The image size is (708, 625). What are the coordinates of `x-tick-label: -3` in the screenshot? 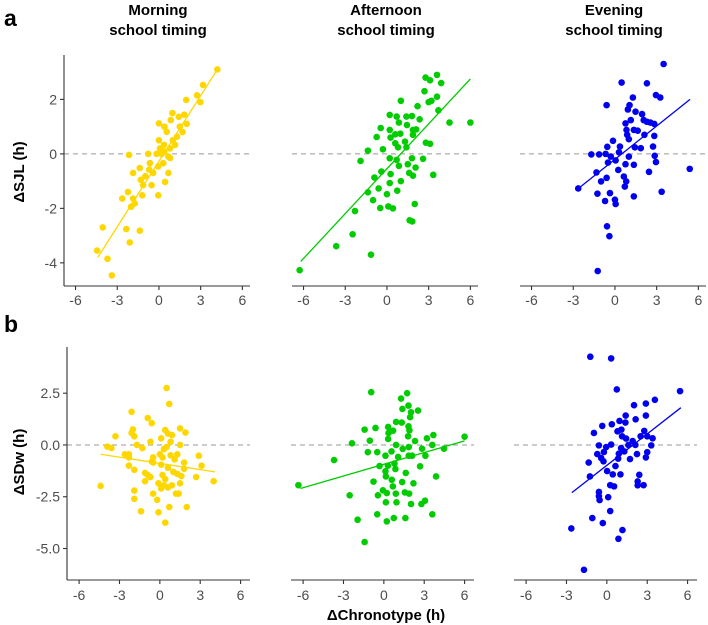 It's located at (573, 300).